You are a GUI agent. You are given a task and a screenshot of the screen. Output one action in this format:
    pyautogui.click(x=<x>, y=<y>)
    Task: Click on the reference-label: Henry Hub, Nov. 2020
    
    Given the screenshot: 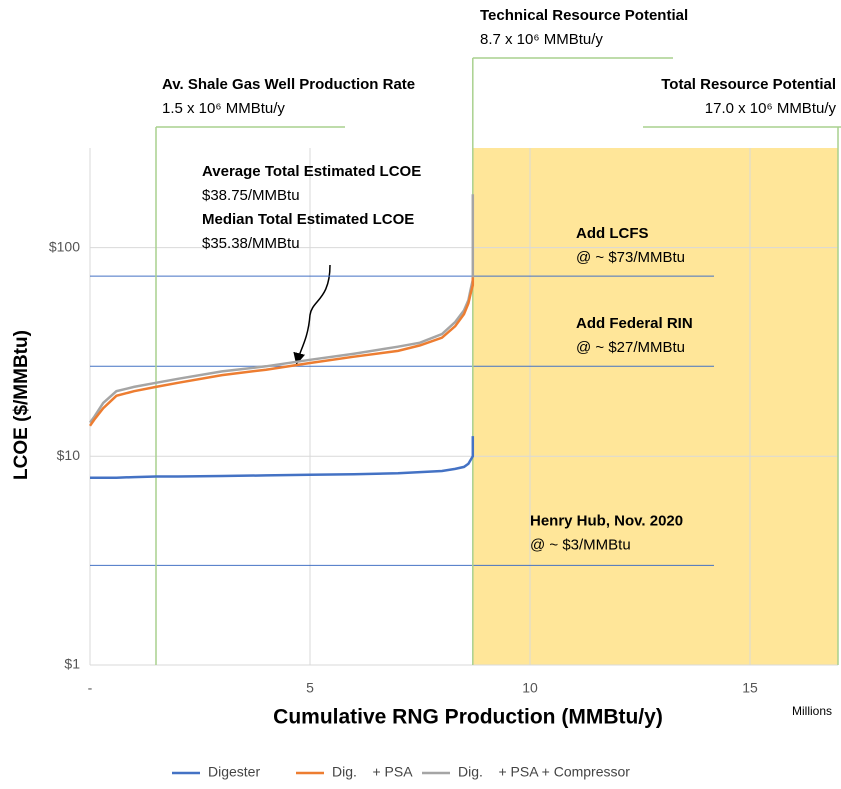 What is the action you would take?
    pyautogui.click(x=606, y=520)
    